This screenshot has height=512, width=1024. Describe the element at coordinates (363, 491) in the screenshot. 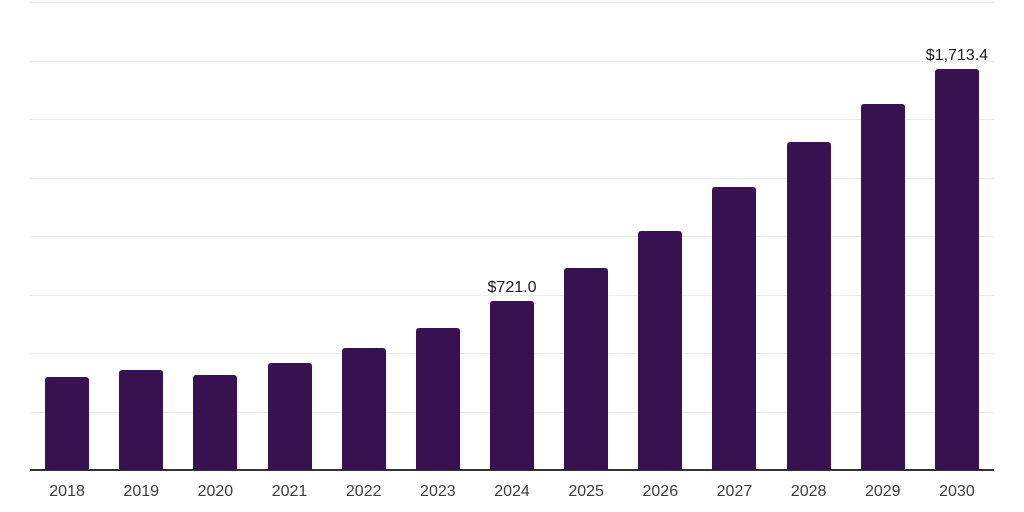

I see `x-tick-2022: 2022` at that location.